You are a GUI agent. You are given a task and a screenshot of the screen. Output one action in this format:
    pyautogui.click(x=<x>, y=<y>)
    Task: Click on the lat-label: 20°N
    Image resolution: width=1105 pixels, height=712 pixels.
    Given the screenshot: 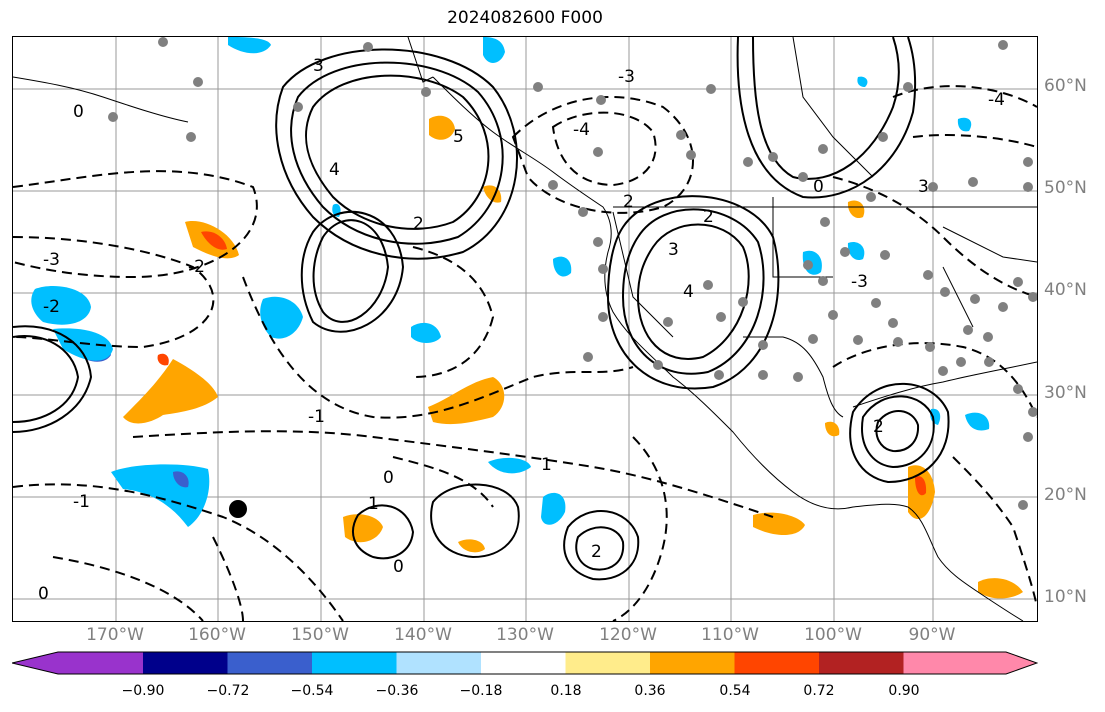 What is the action you would take?
    pyautogui.click(x=1065, y=495)
    